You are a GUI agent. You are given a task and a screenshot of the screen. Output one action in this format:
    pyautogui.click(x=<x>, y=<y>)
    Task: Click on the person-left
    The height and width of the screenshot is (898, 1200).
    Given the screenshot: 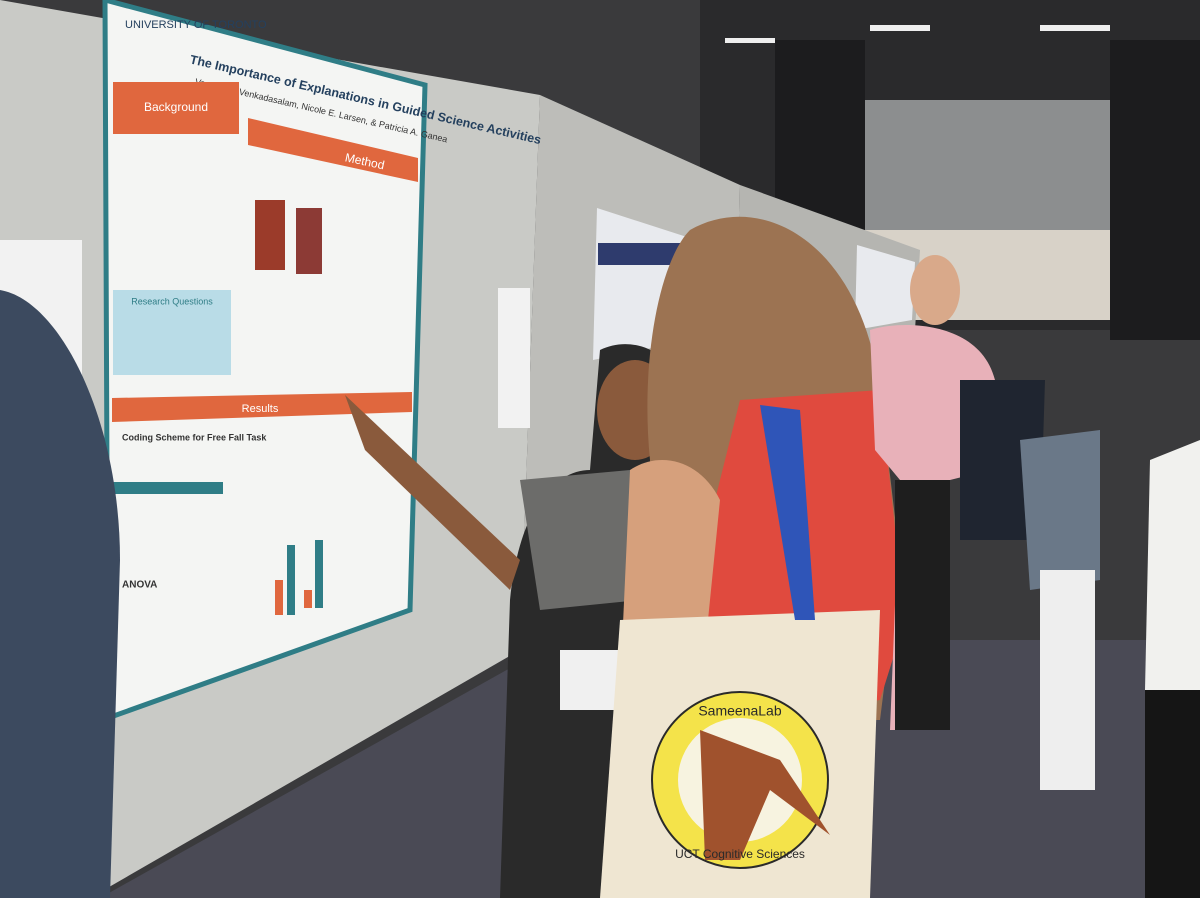 What is the action you would take?
    pyautogui.click(x=60, y=594)
    